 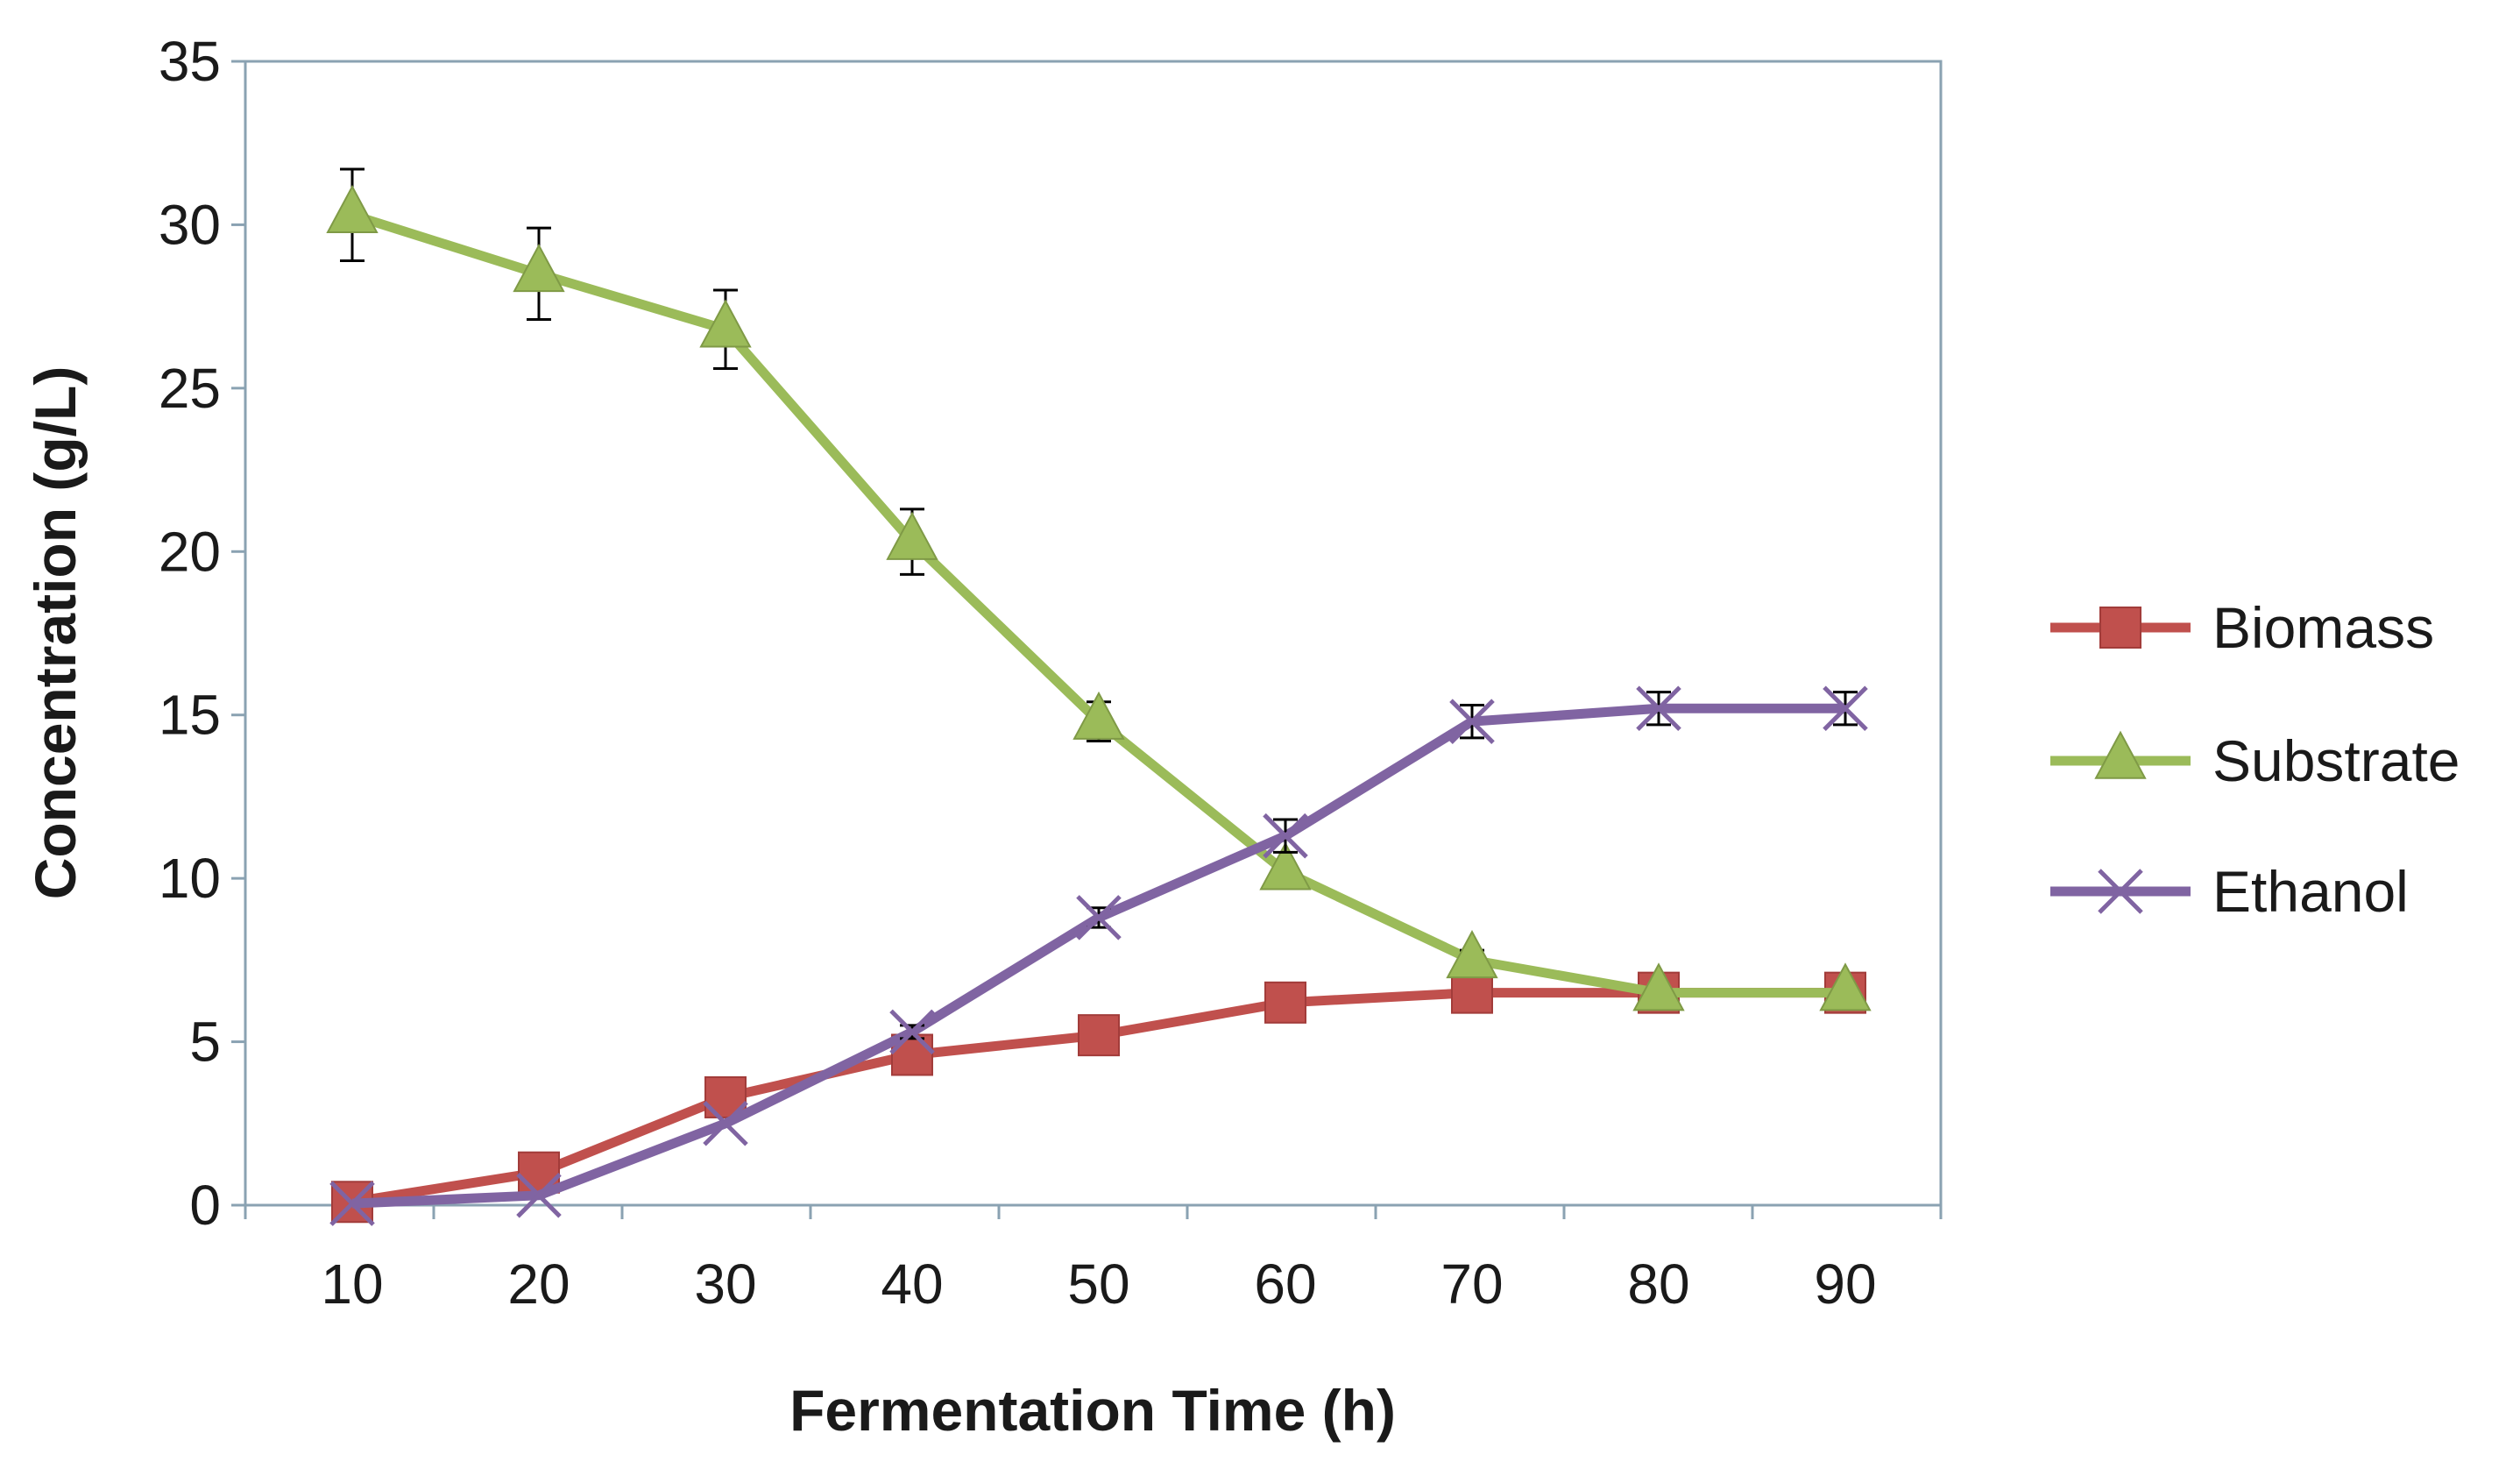 I want to click on x-tick-label: 10, so click(x=352, y=1284).